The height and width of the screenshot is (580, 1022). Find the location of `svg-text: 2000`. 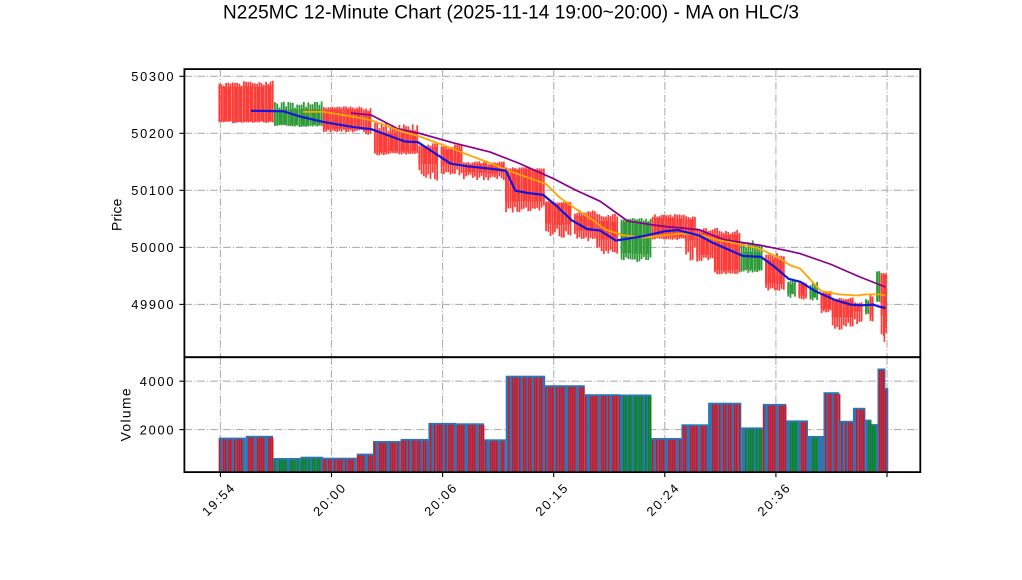

svg-text: 2000 is located at coordinates (157, 429).